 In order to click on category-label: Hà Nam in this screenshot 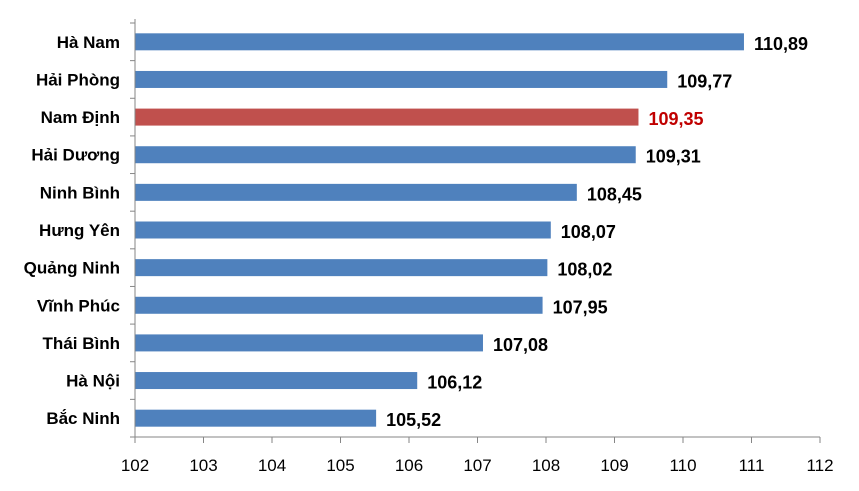, I will do `click(88, 42)`.